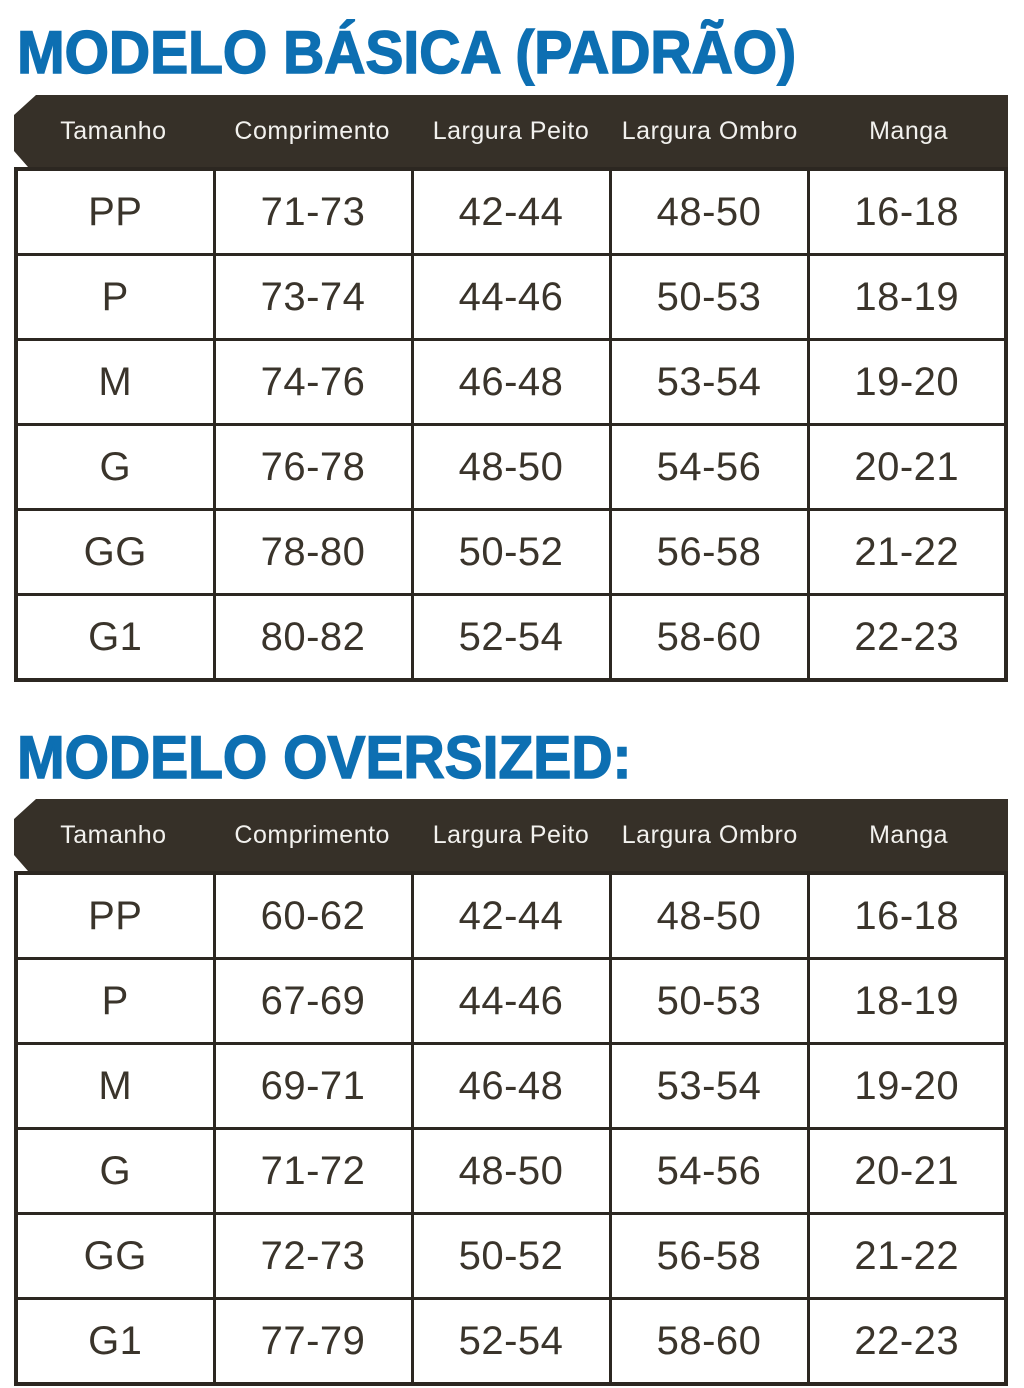 The height and width of the screenshot is (1388, 1024). I want to click on table-row: PP 60-62 42-44 48-50 16-18, so click(511, 915).